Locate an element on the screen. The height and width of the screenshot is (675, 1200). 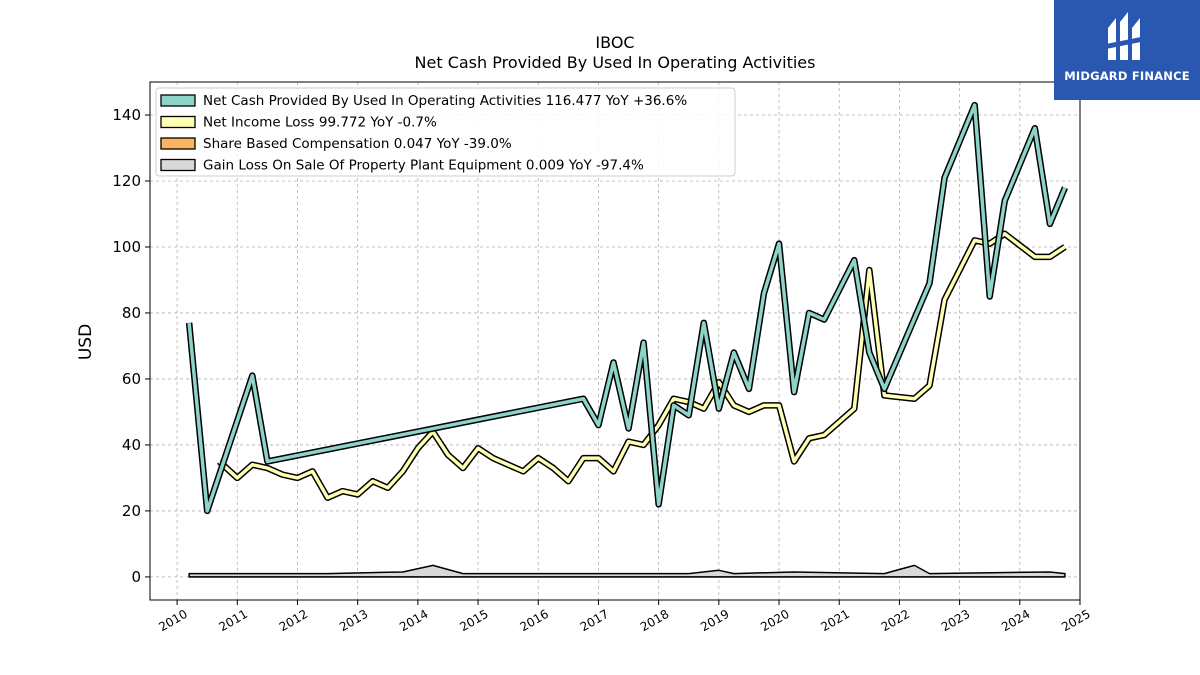
x-tick-label: 2025 is located at coordinates (1075, 620).